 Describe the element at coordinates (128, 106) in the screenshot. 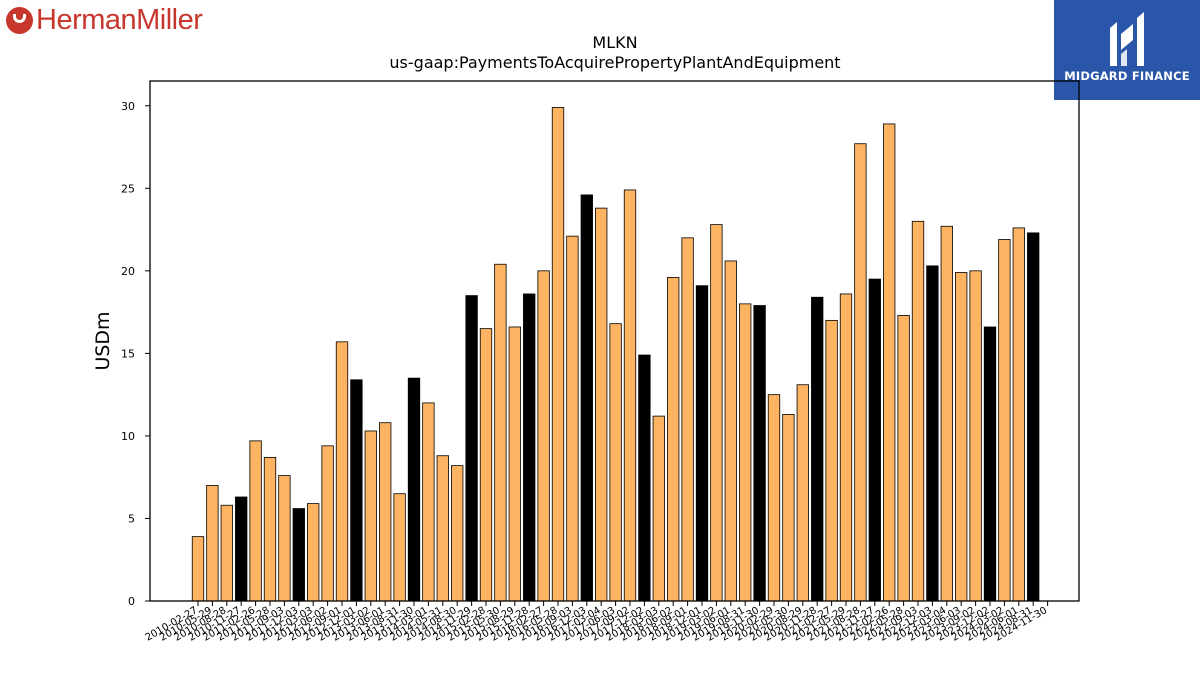

I see `y-tick-label: 30` at that location.